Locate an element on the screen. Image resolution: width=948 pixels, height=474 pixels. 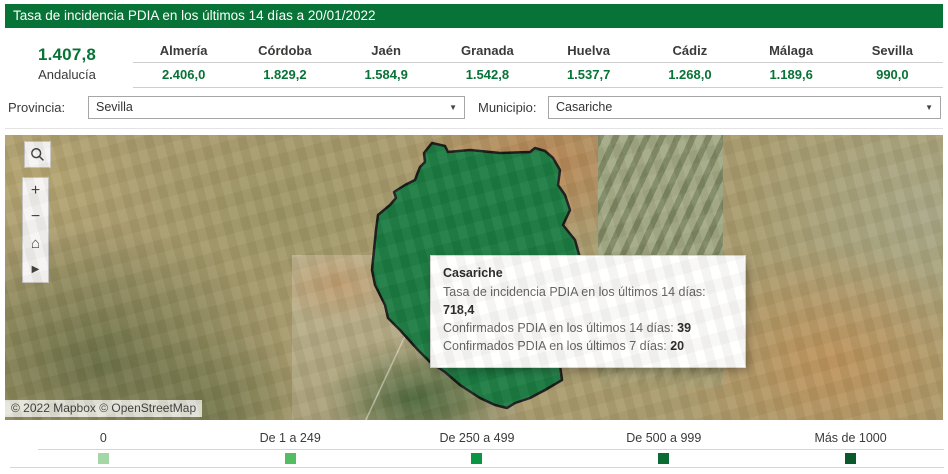
legend-swatches is located at coordinates (477, 458).